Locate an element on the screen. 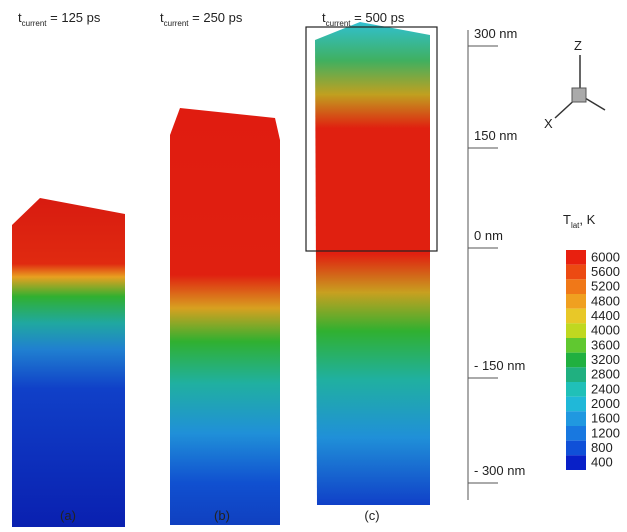  time-label: tcurrent = 125 ps is located at coordinates (59, 19).